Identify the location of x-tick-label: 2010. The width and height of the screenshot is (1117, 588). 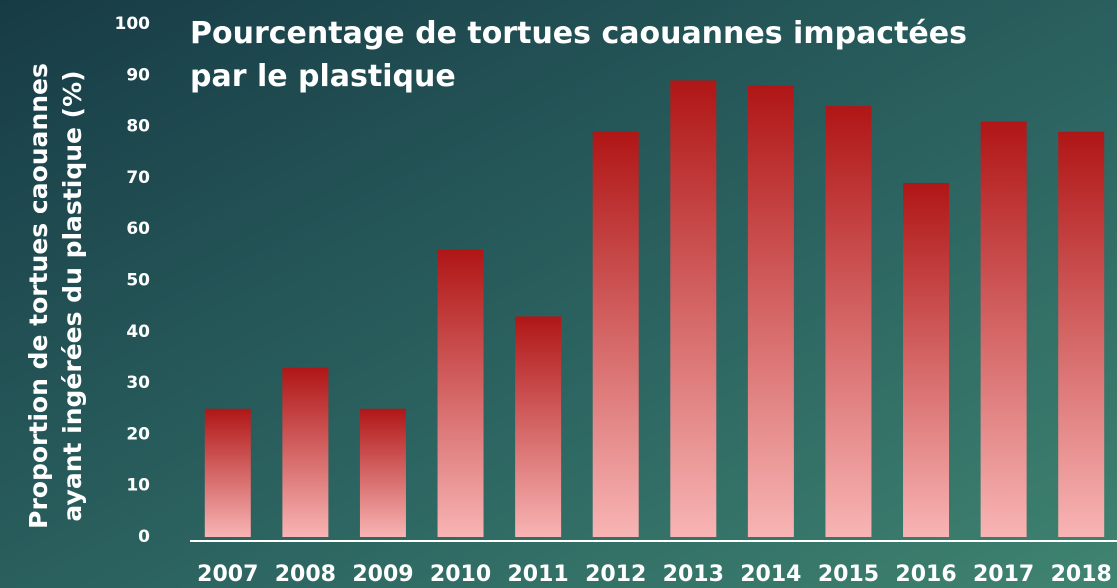
(460, 574).